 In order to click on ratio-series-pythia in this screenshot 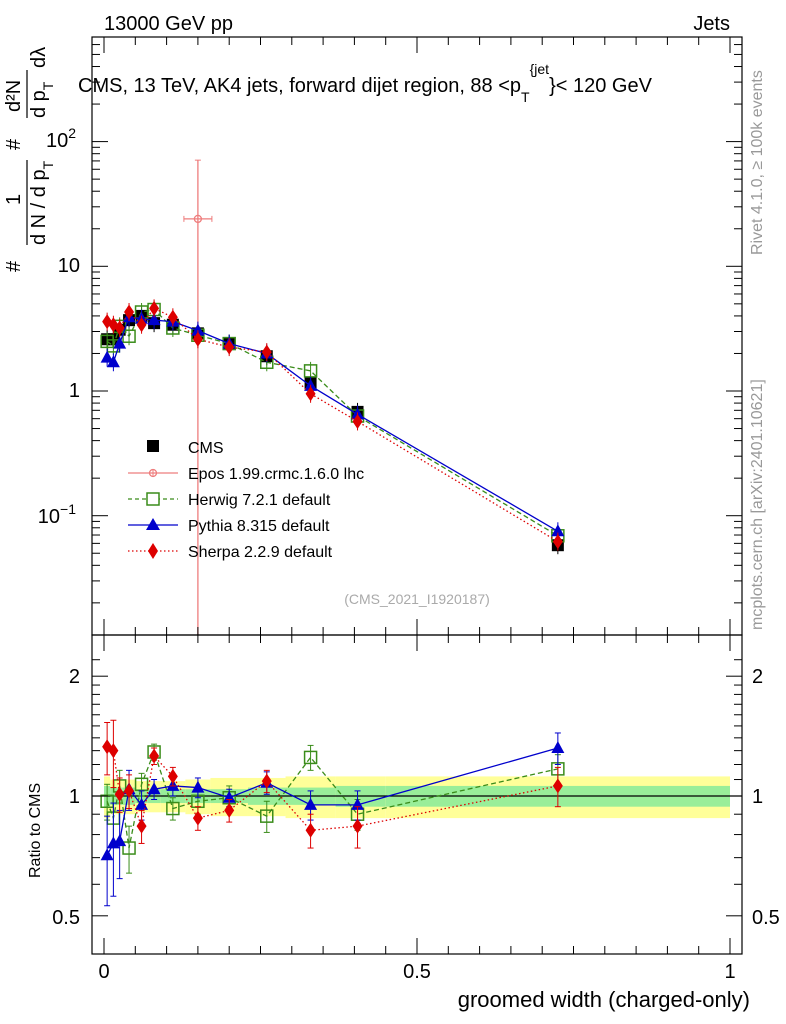, I will do `click(332, 819)`.